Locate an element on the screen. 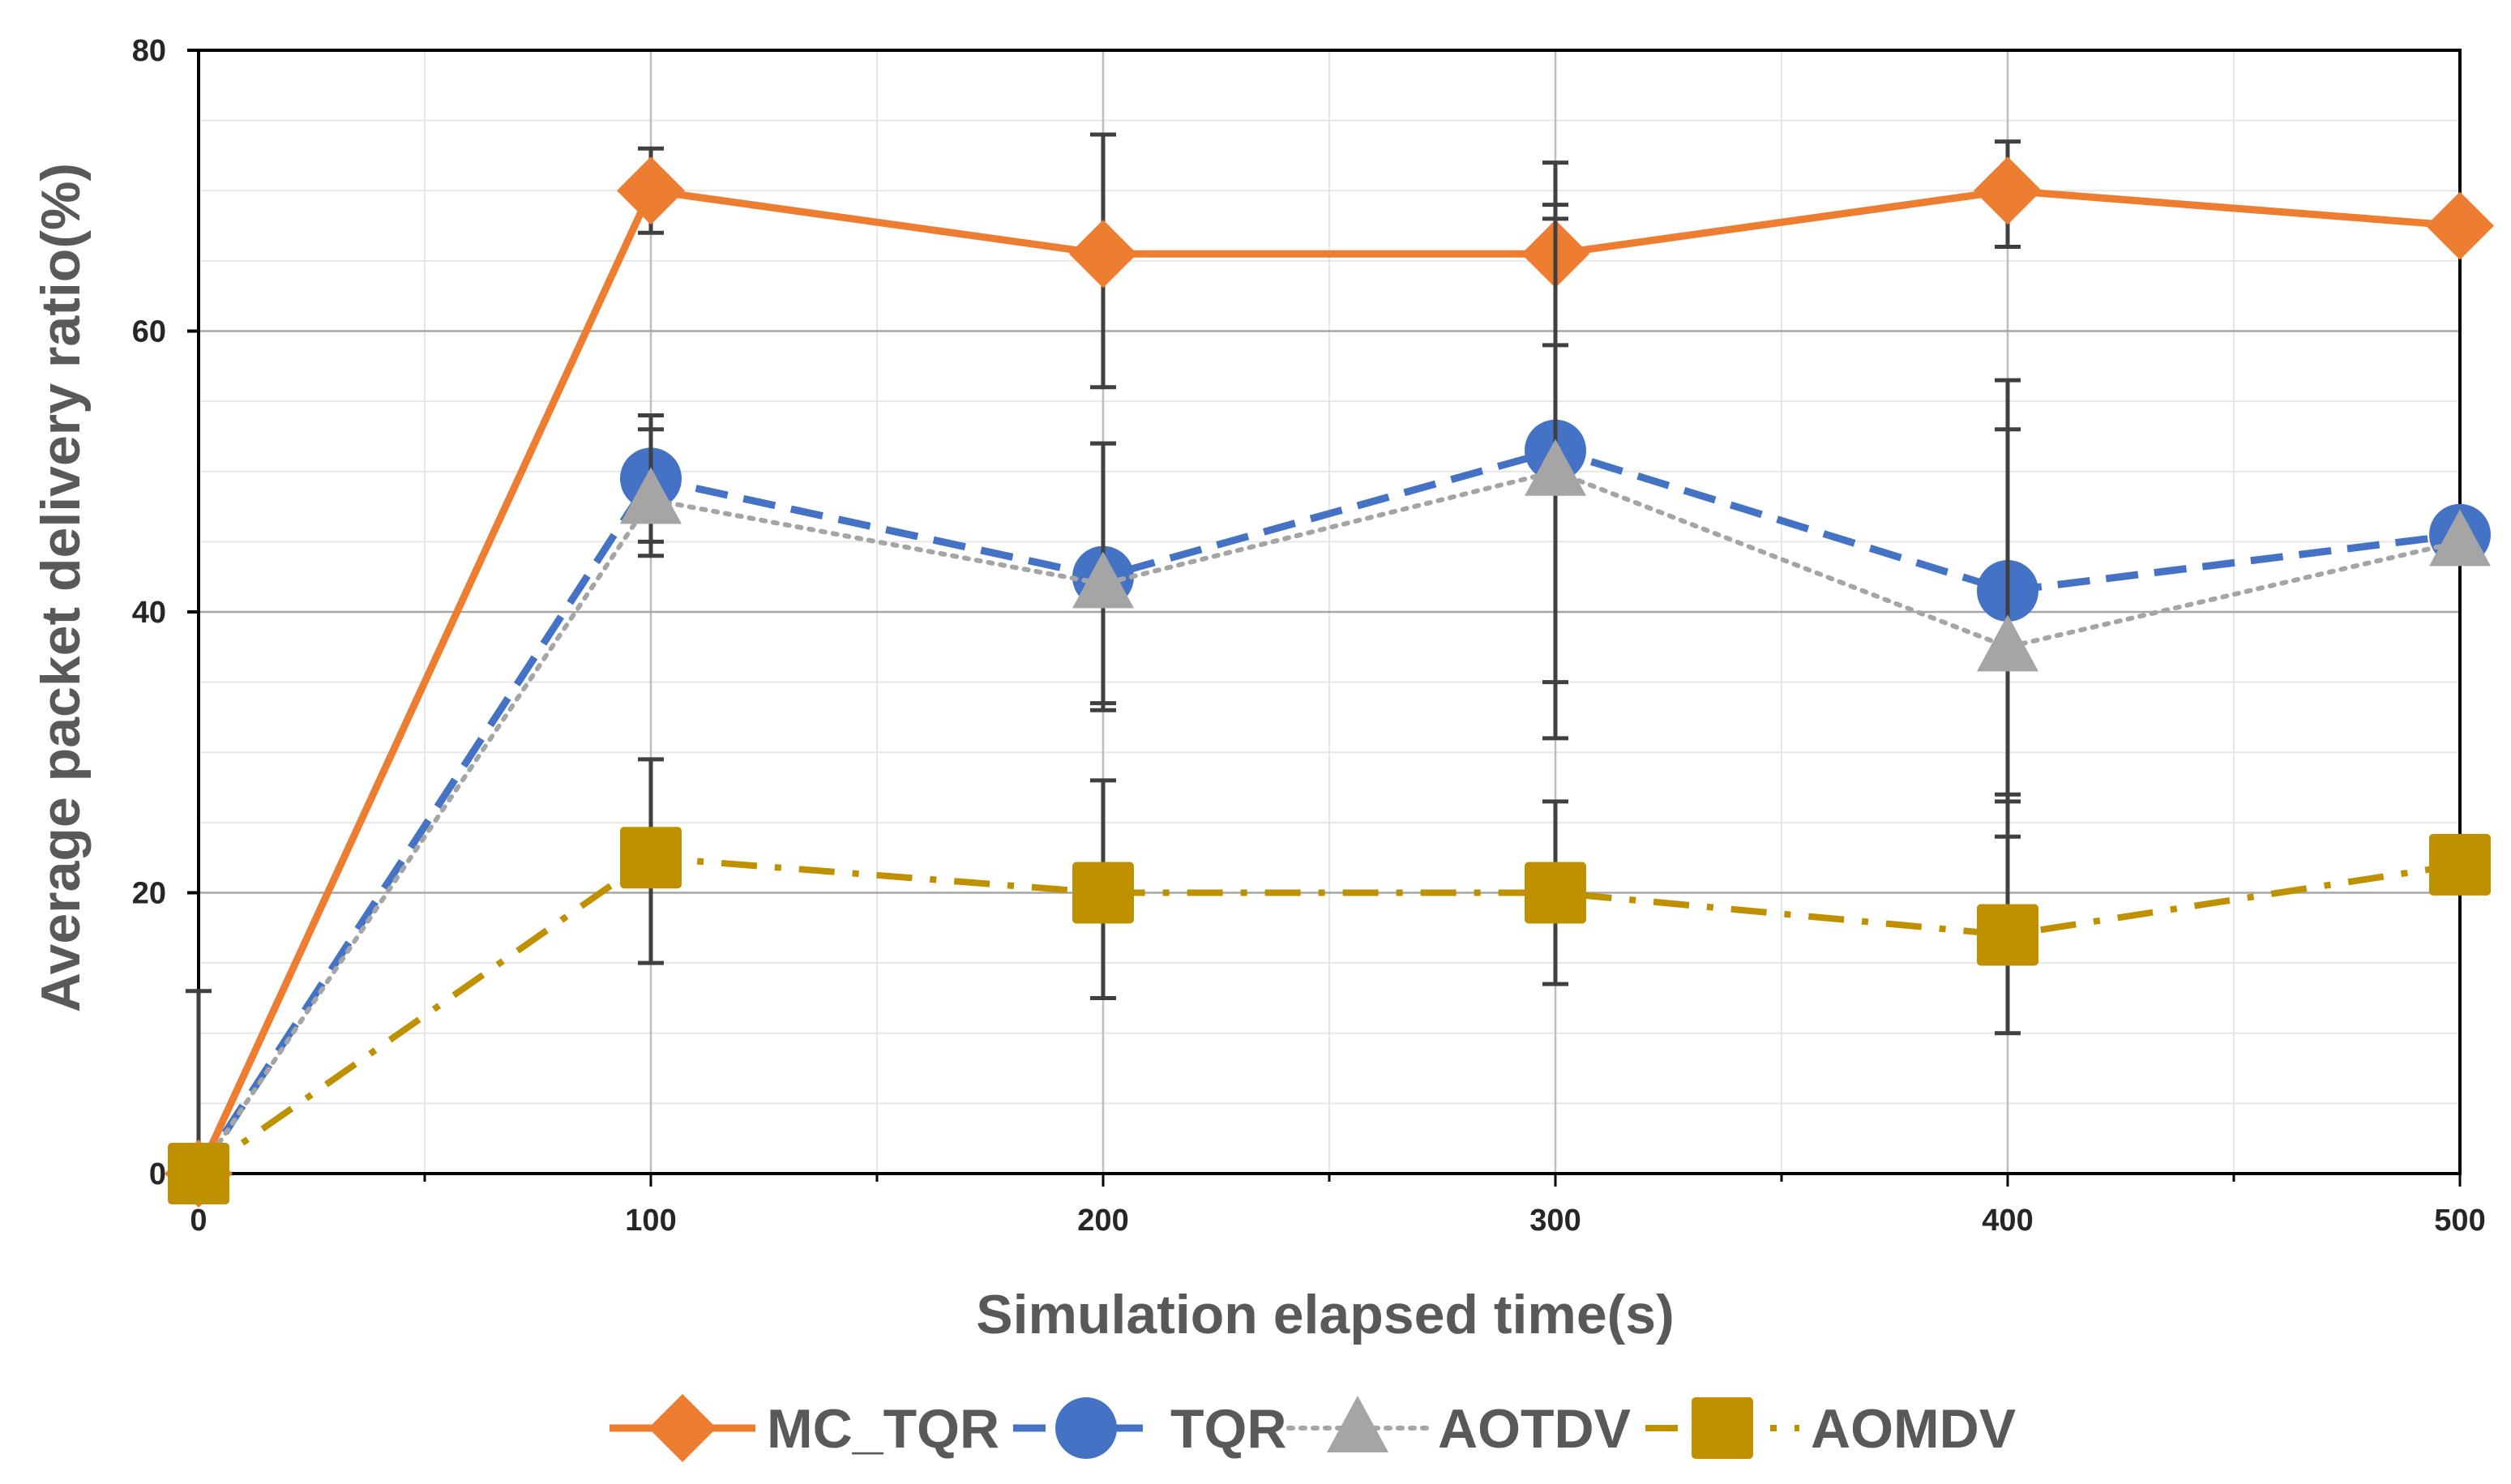 Image resolution: width=2511 pixels, height=1484 pixels. x-tick-label: 400 is located at coordinates (2007, 1221).